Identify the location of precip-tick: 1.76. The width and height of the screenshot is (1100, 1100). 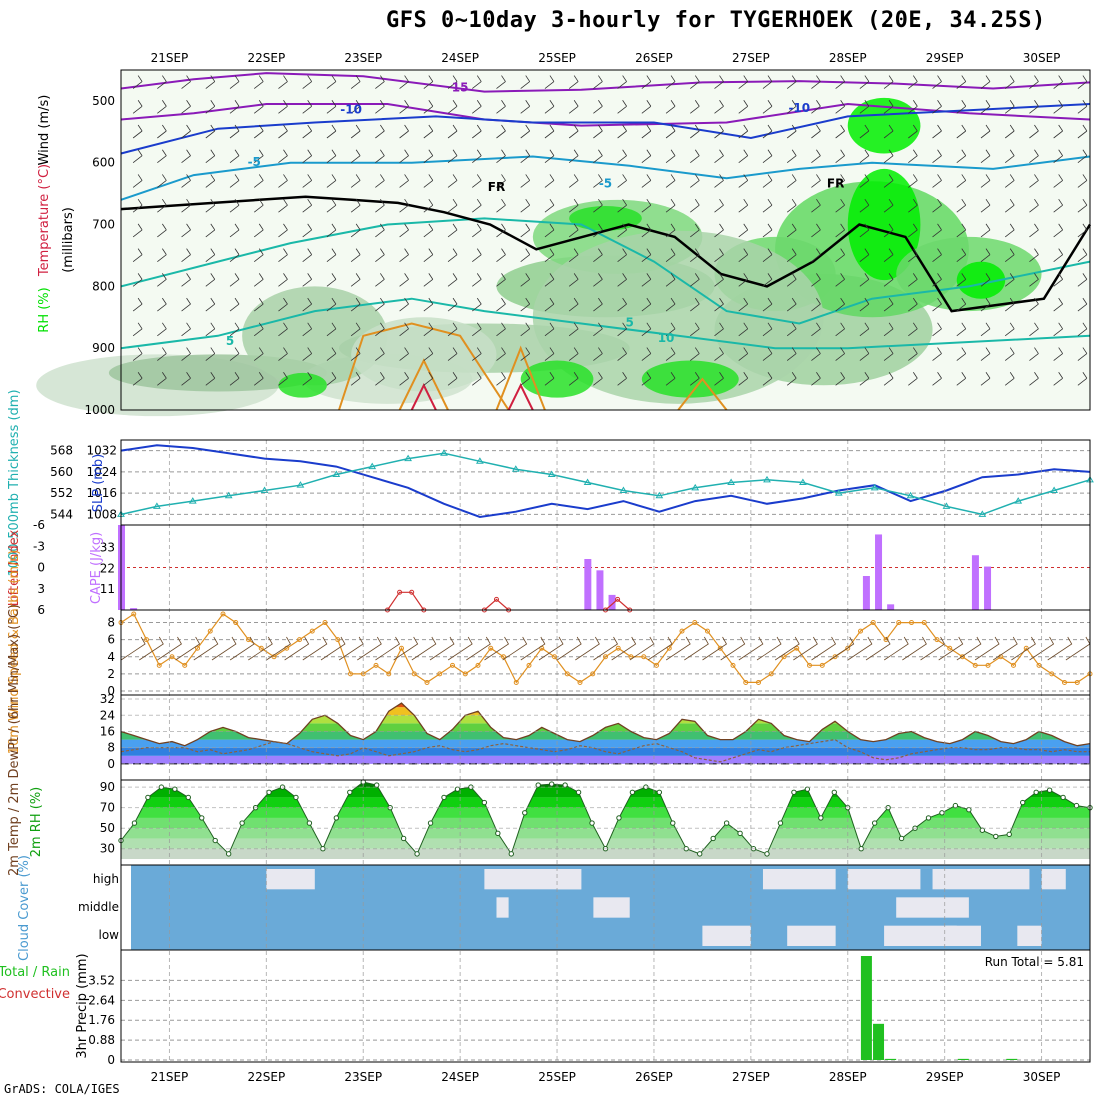
(101, 1020).